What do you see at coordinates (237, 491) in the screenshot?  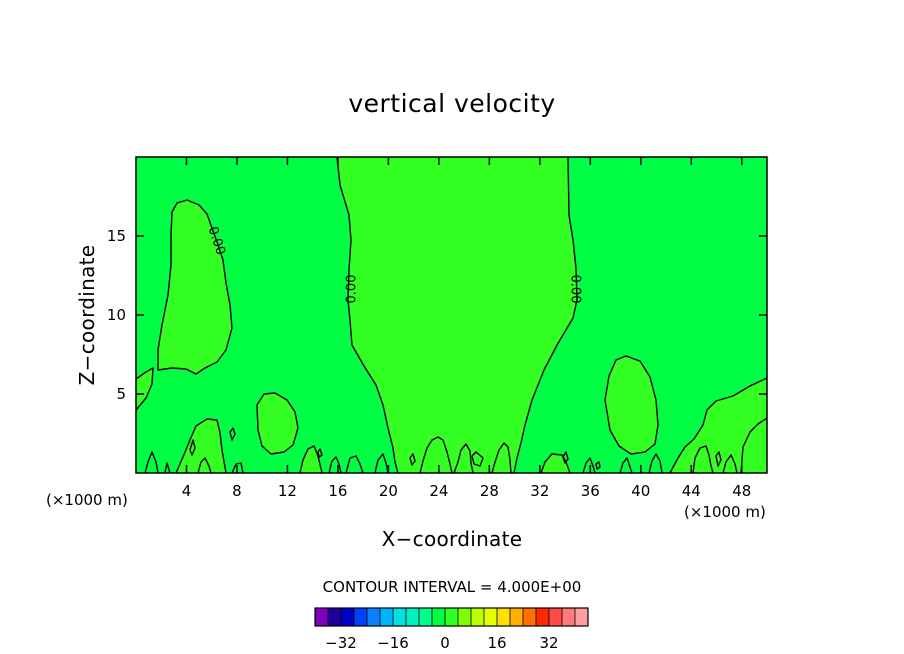 I see `x-tick-label: 8` at bounding box center [237, 491].